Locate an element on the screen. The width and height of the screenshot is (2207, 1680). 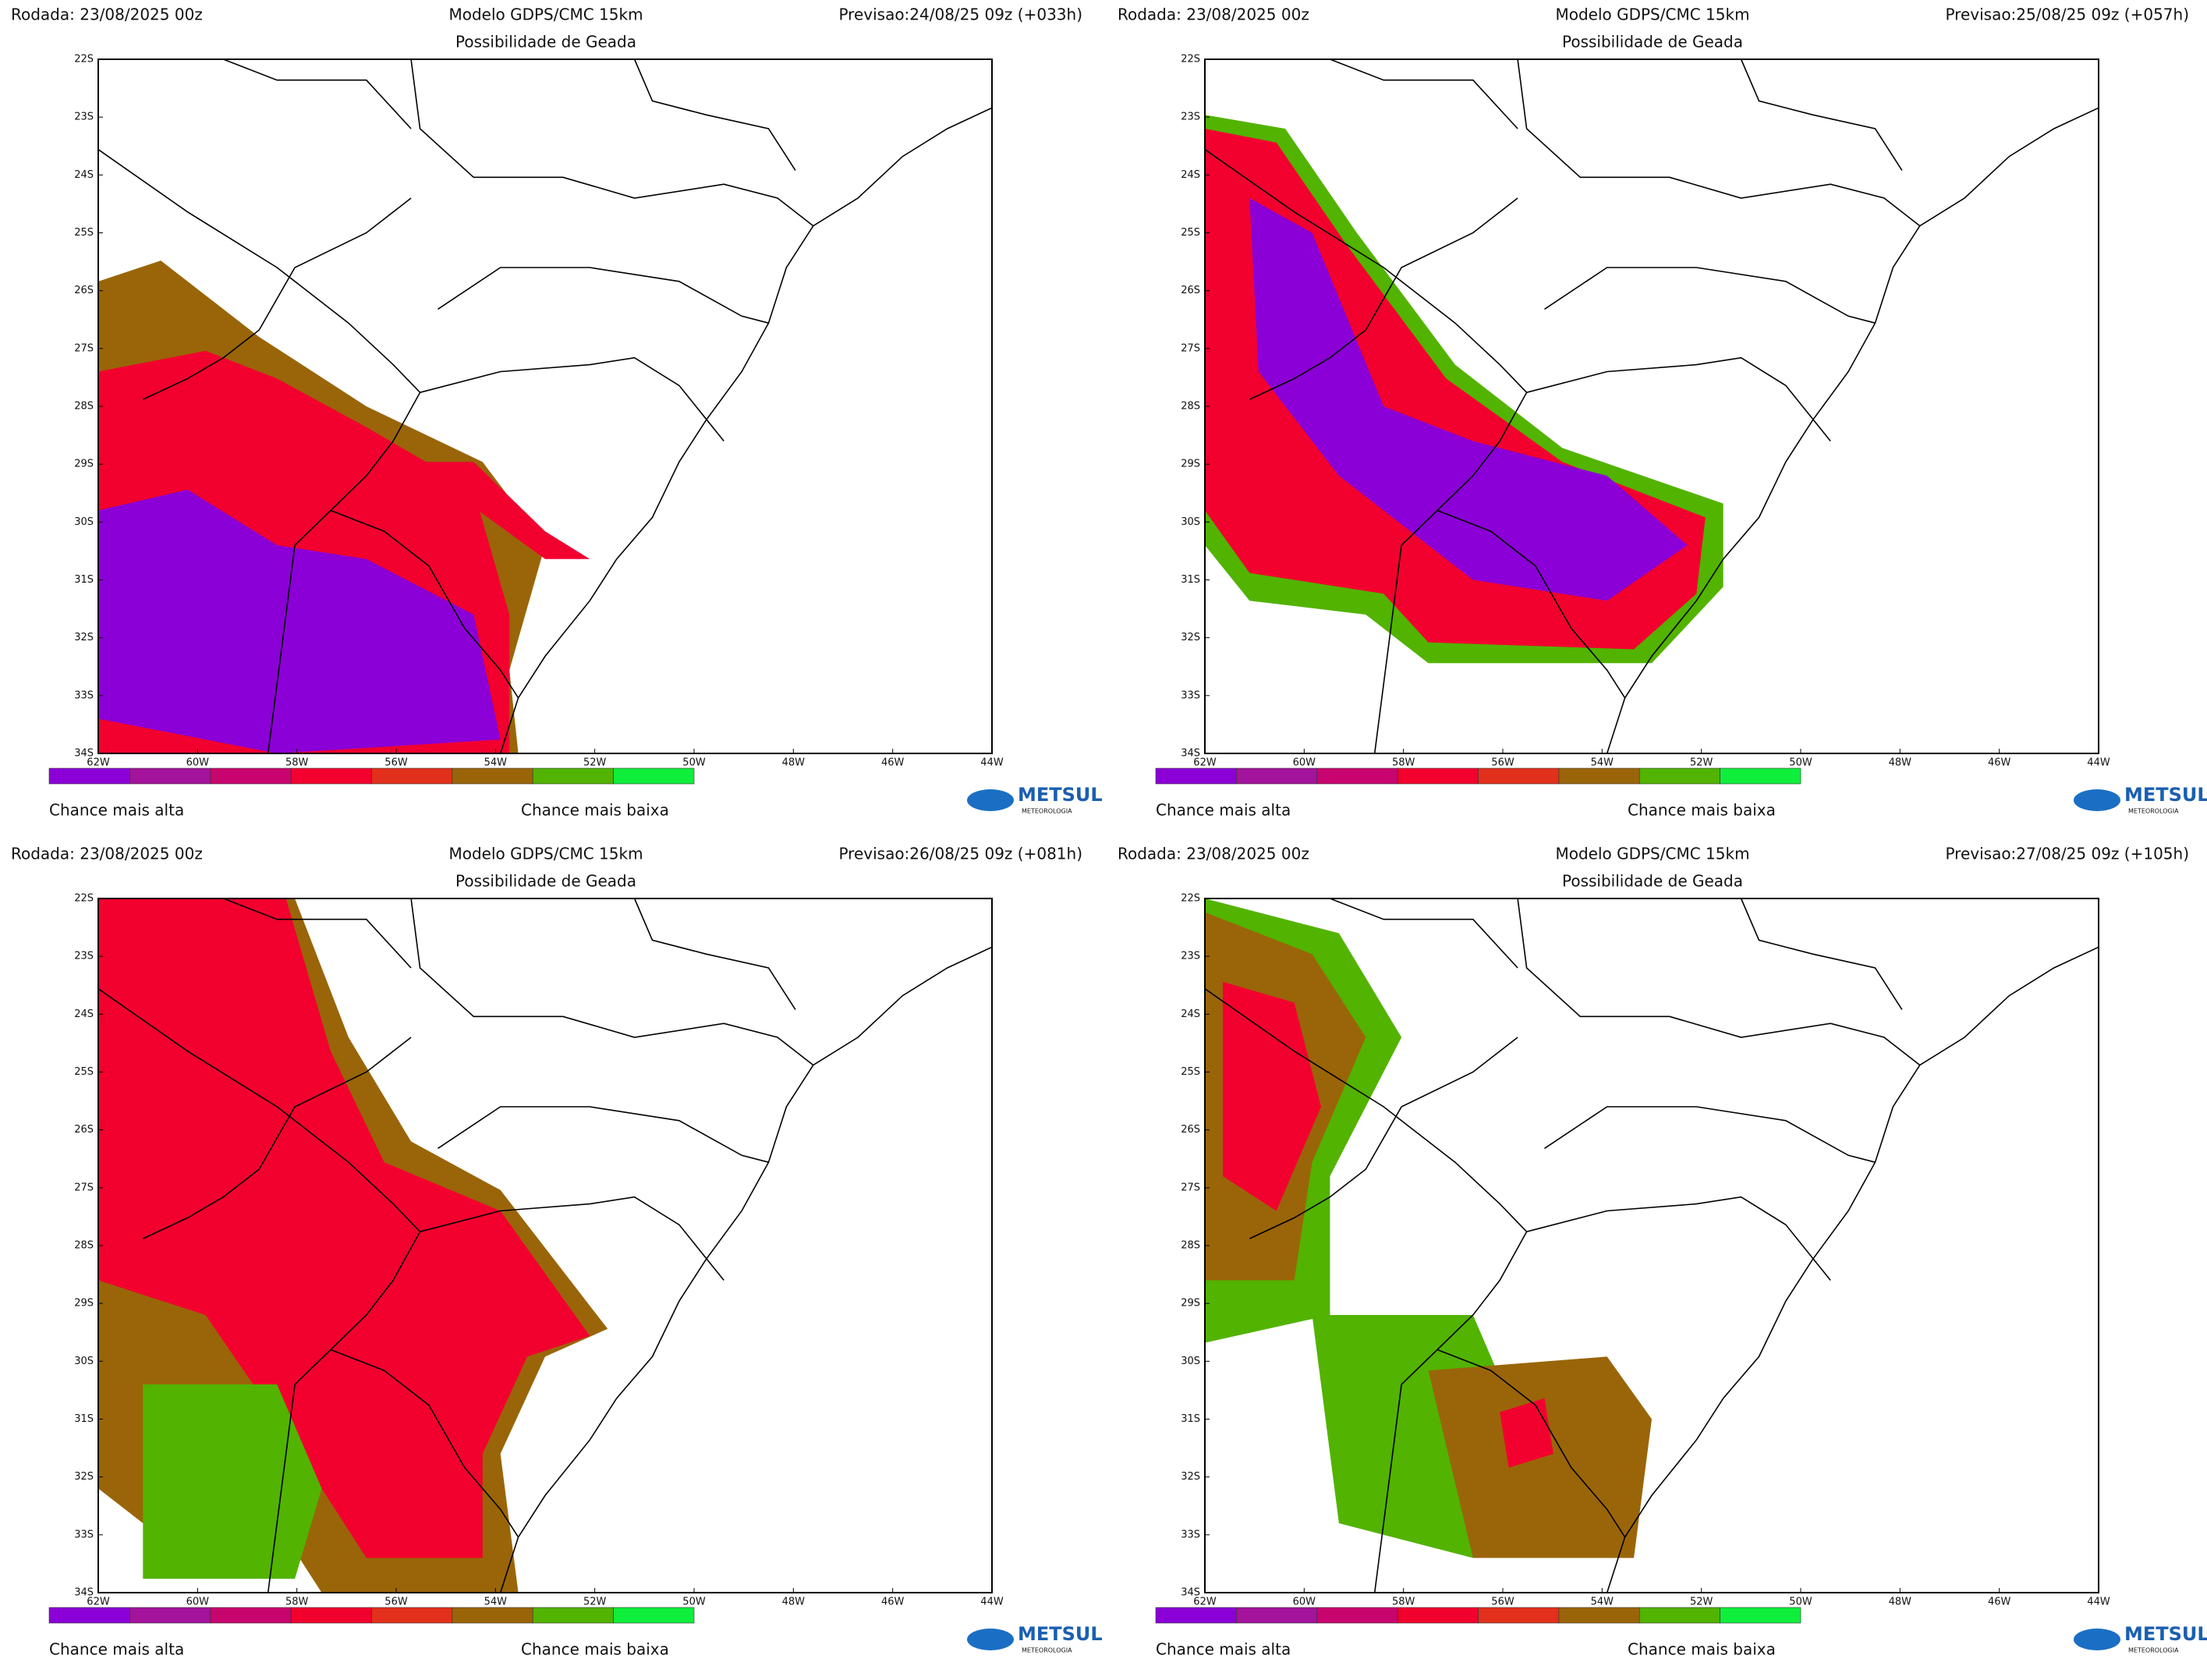
lat-label: 27S is located at coordinates (1190, 348).